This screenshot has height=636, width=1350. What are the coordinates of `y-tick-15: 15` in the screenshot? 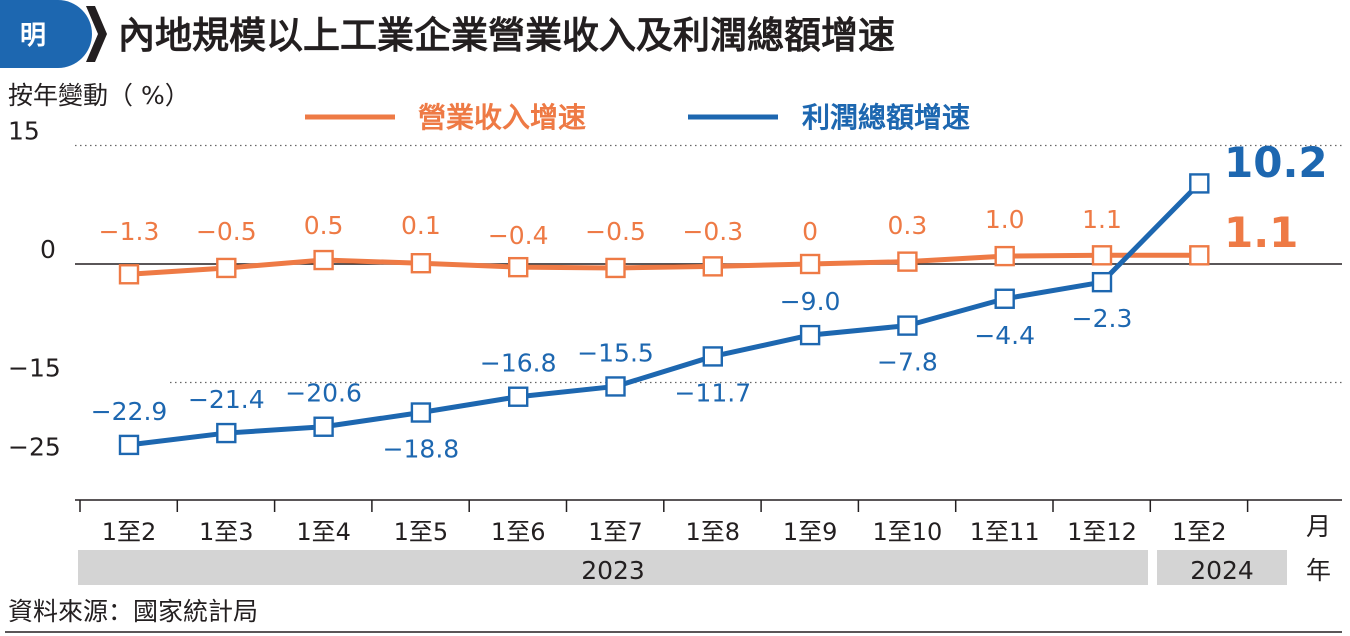 It's located at (24, 131).